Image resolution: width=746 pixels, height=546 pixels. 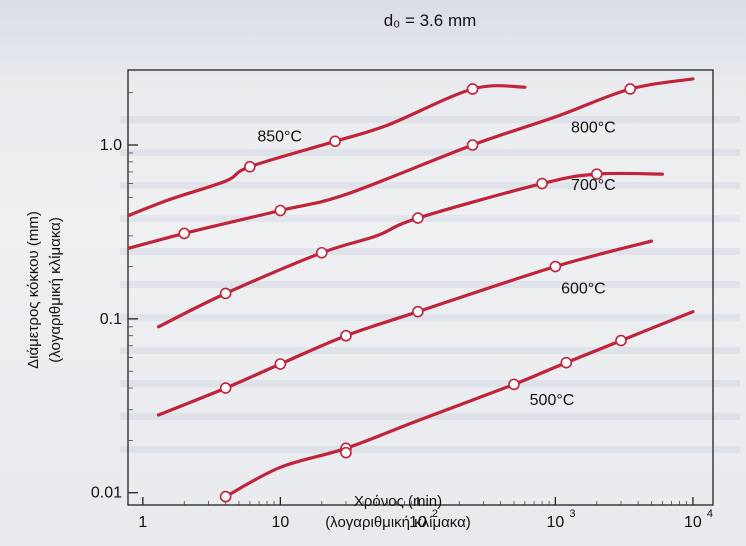 What do you see at coordinates (33, 290) in the screenshot?
I see `y-axis-label: Διάμετρος κόκκου (mm)` at bounding box center [33, 290].